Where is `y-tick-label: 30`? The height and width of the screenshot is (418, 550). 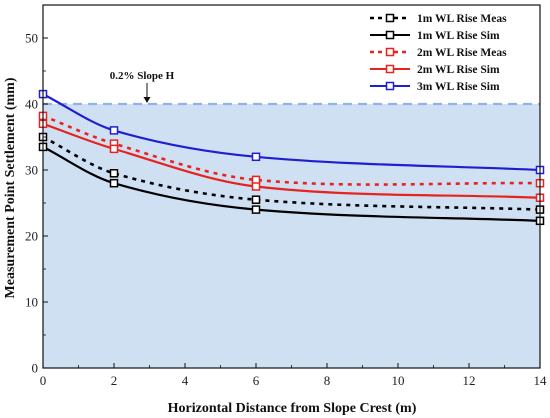
y-tick-label: 30 is located at coordinates (31, 170).